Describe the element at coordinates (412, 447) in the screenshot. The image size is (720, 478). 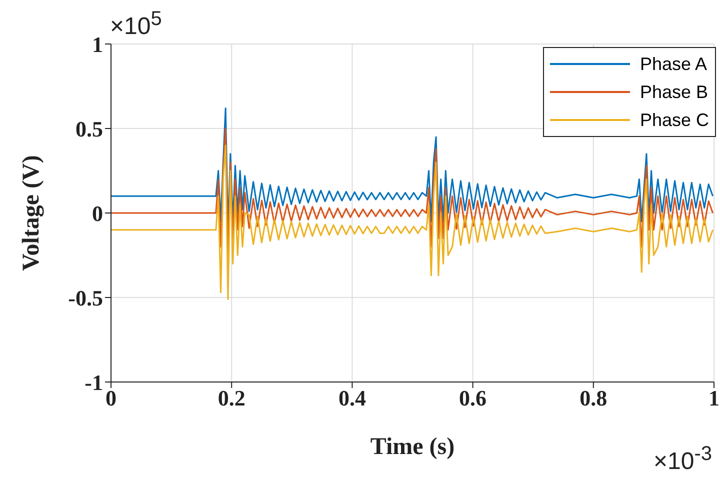
I see `x-axis-title: Time (s)` at that location.